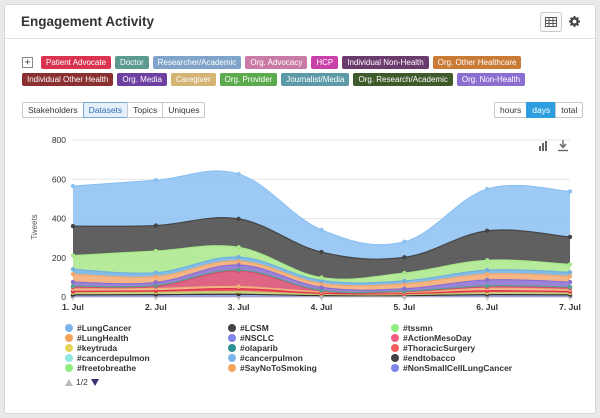 This screenshot has height=418, width=600. What do you see at coordinates (251, 338) in the screenshot?
I see `legend-item-nsclc: #NSCLC` at bounding box center [251, 338].